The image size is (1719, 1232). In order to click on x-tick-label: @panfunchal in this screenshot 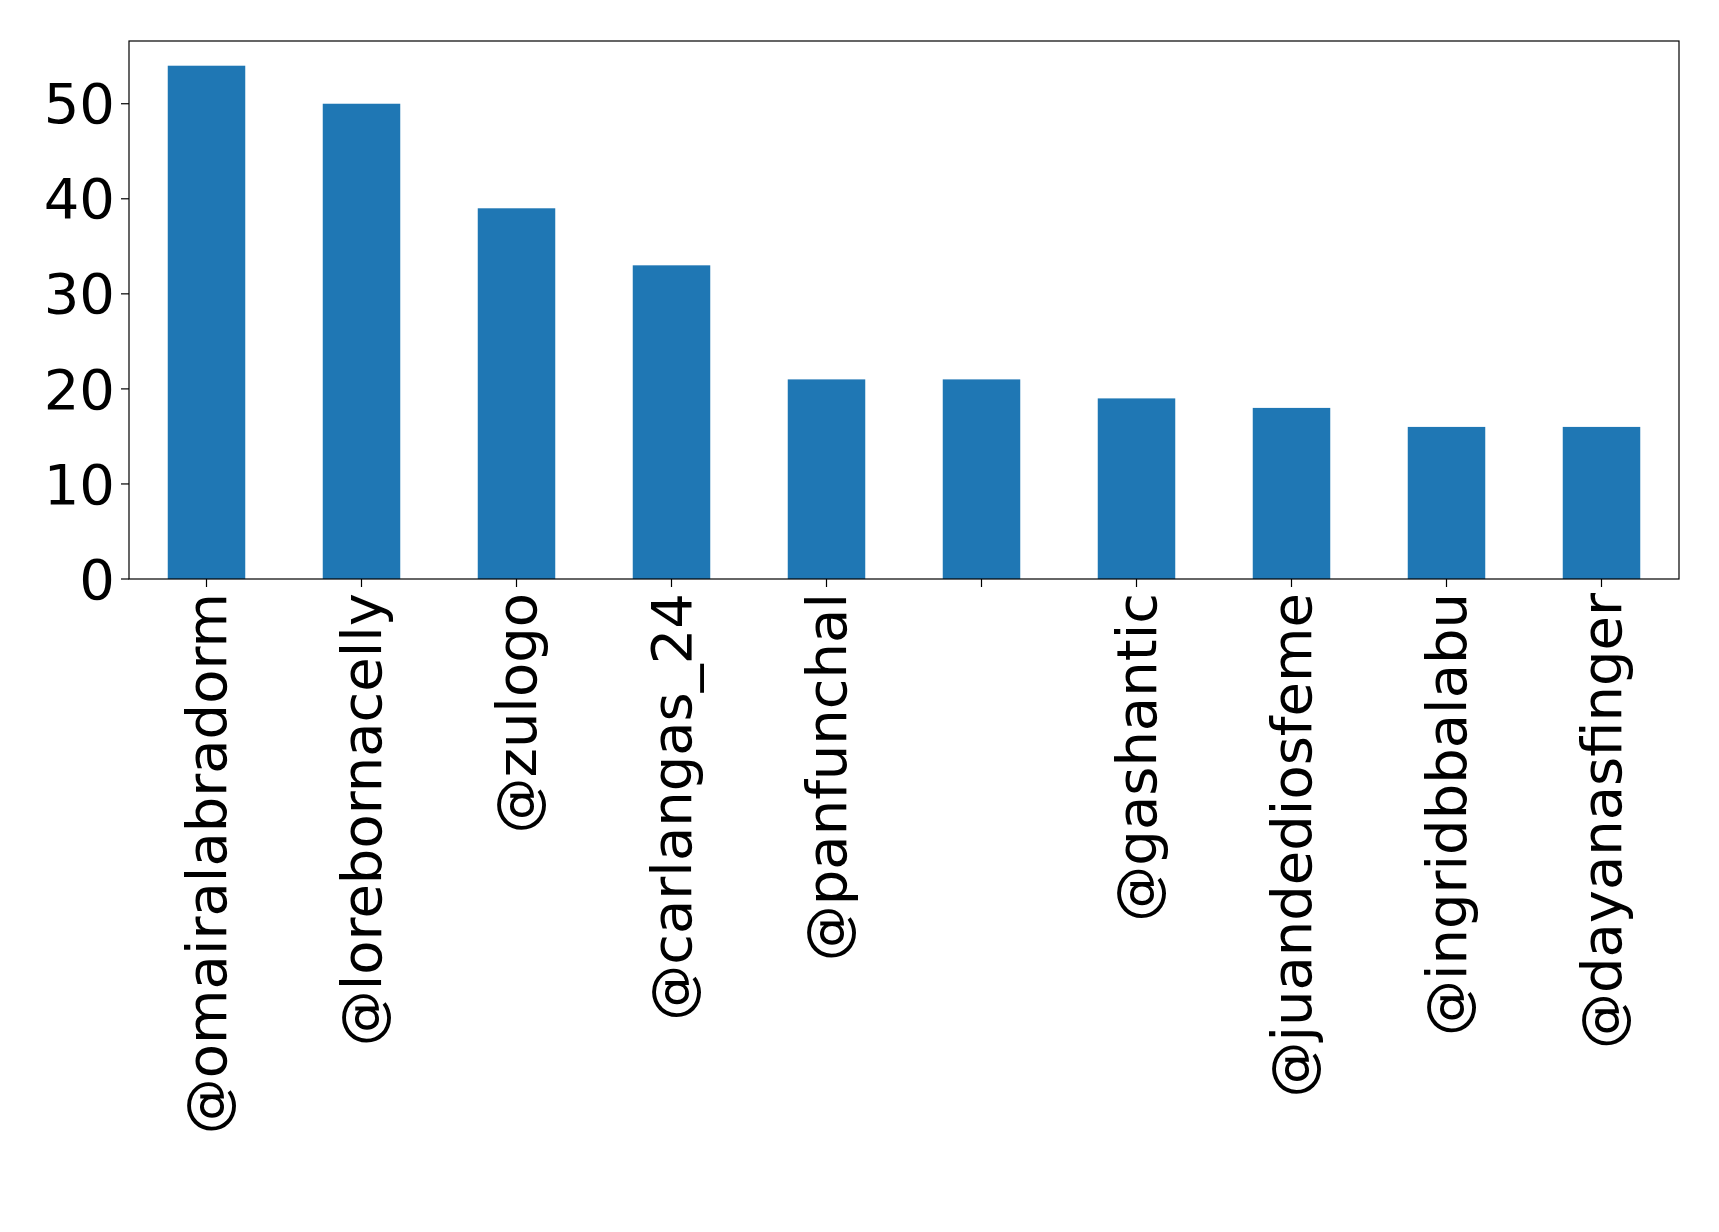, I will do `click(827, 777)`.